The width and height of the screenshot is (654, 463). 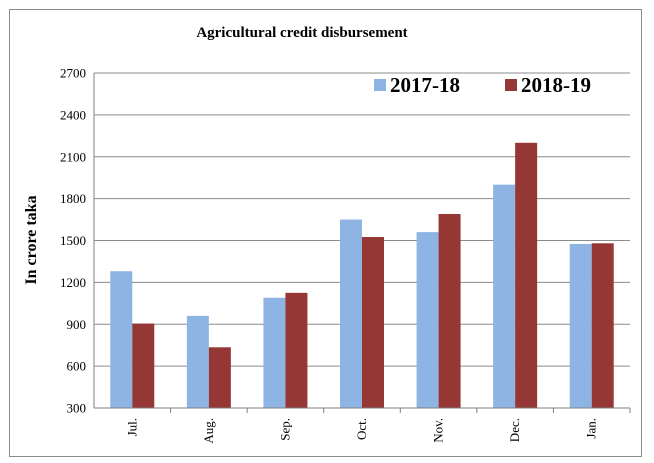 What do you see at coordinates (351, 313) in the screenshot?
I see `bar-2017-18-oct` at bounding box center [351, 313].